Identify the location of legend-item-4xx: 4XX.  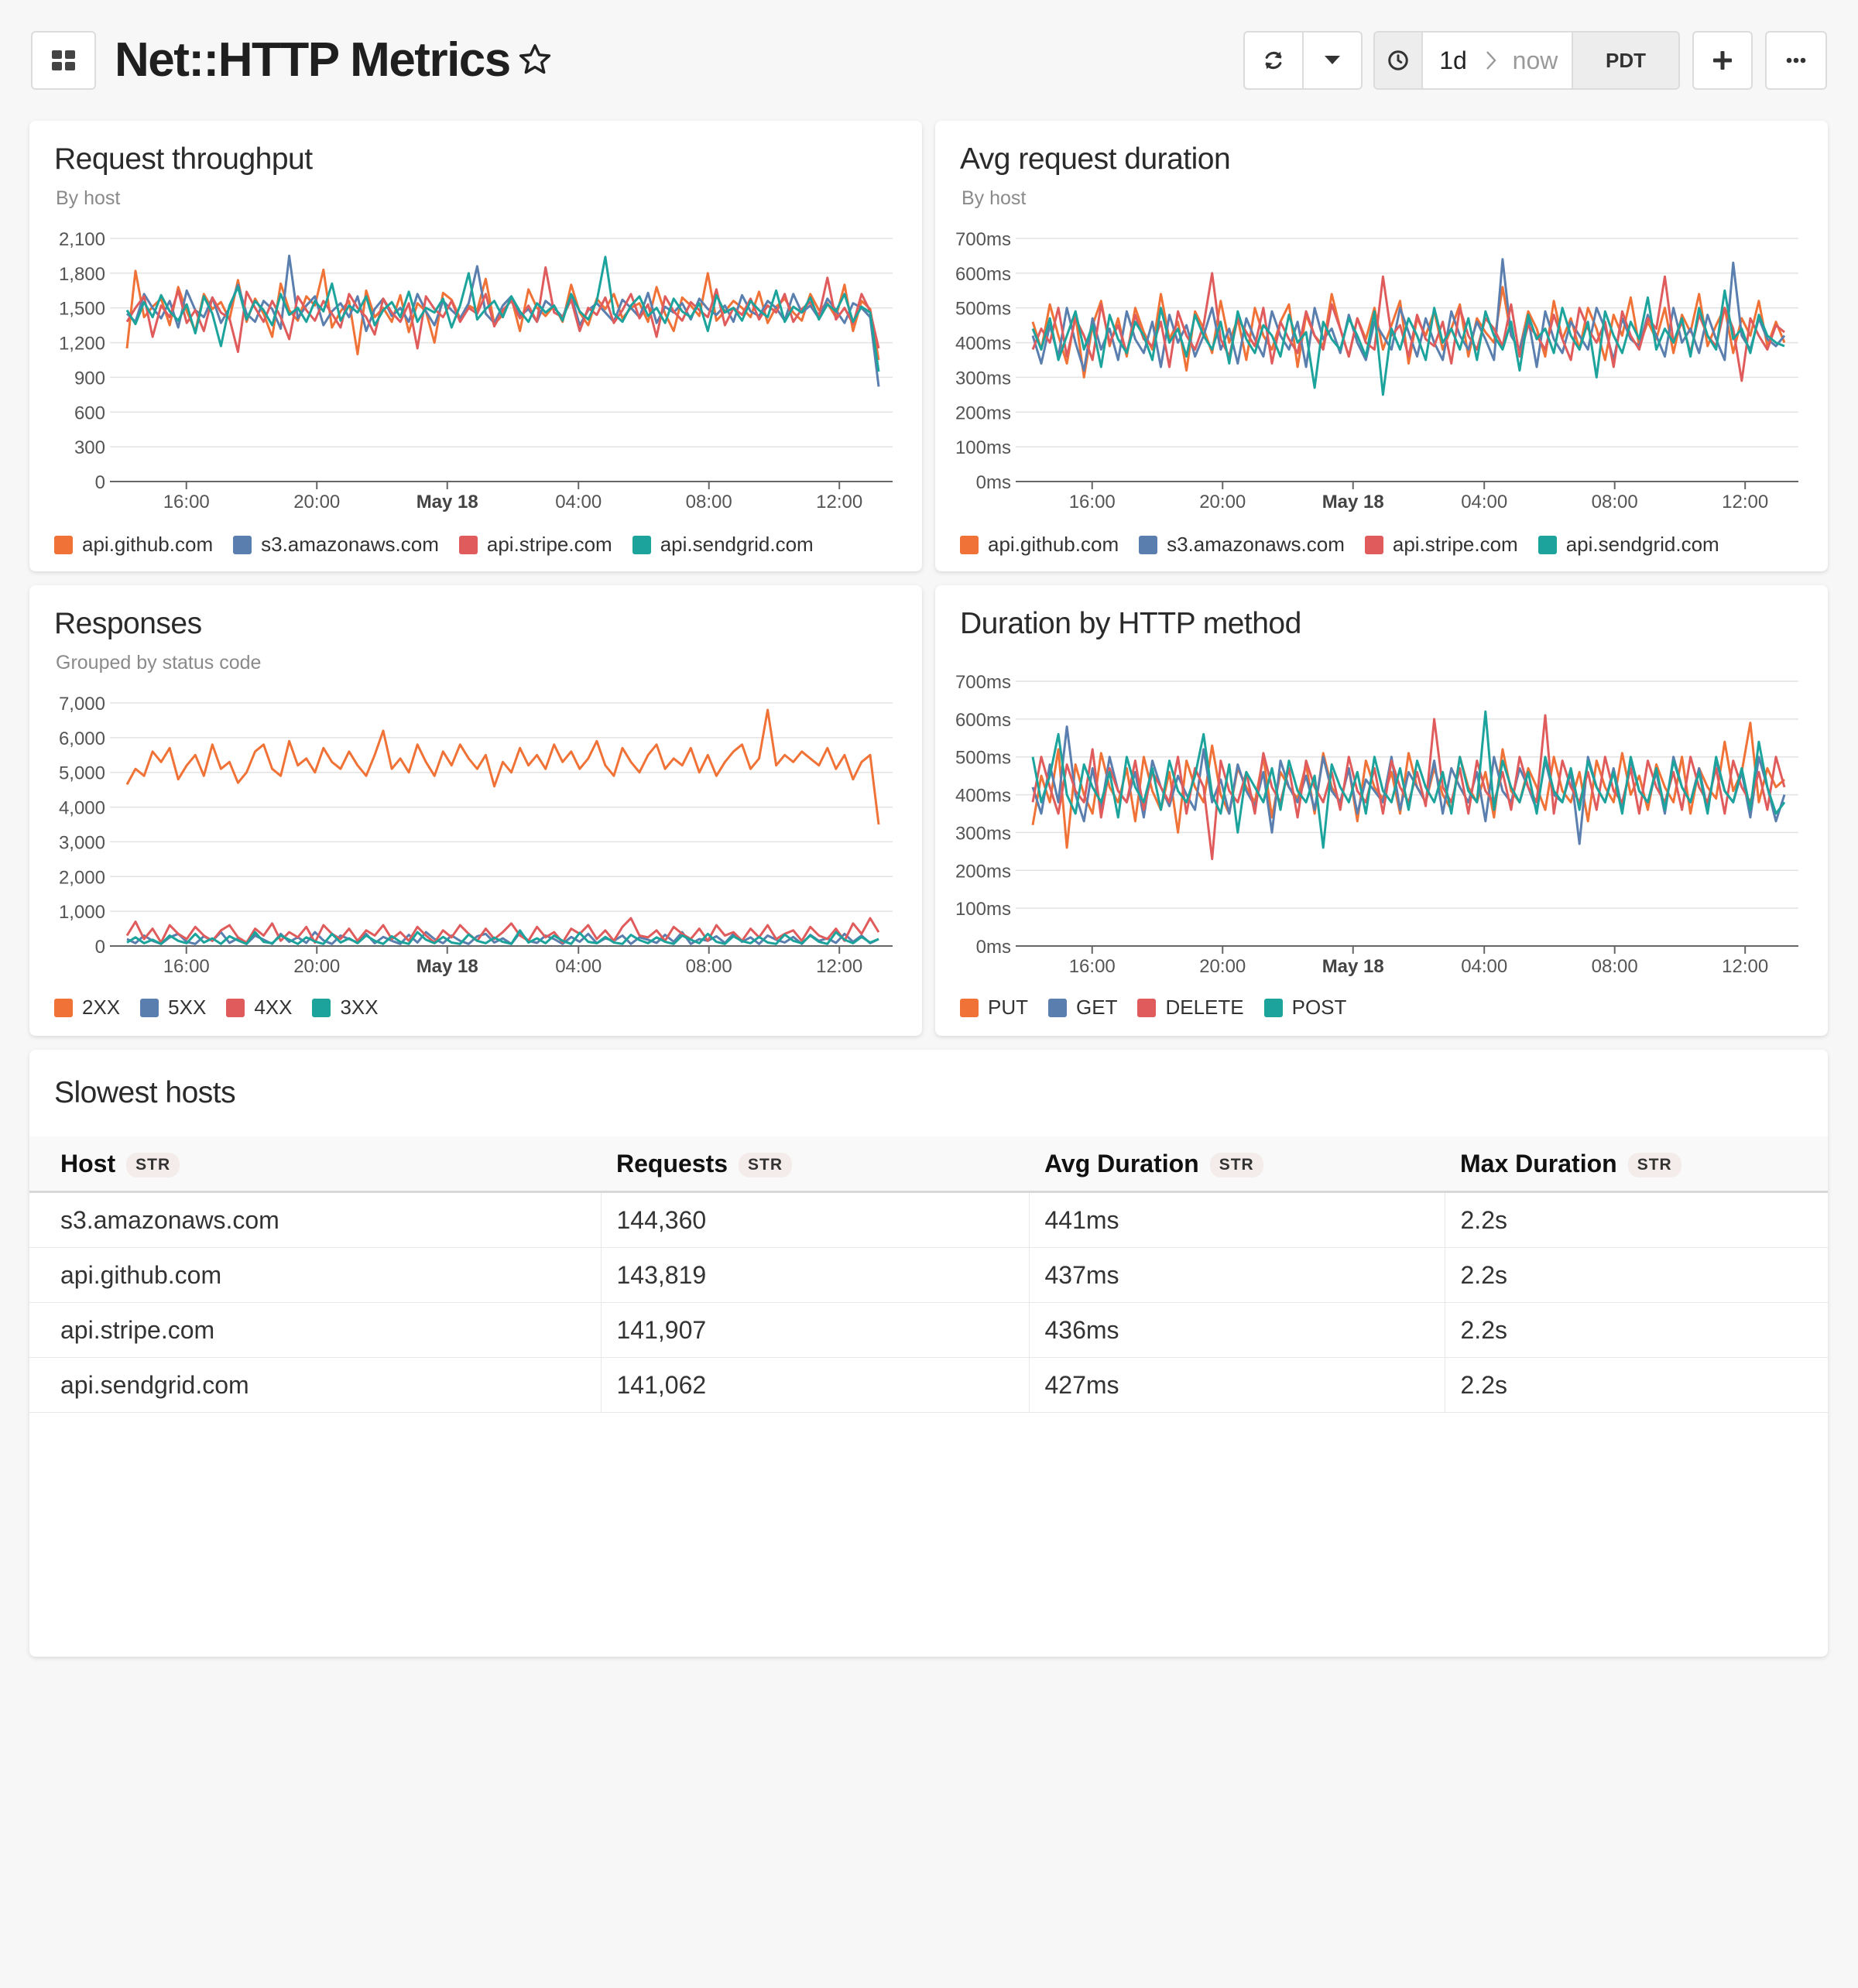
(259, 1008).